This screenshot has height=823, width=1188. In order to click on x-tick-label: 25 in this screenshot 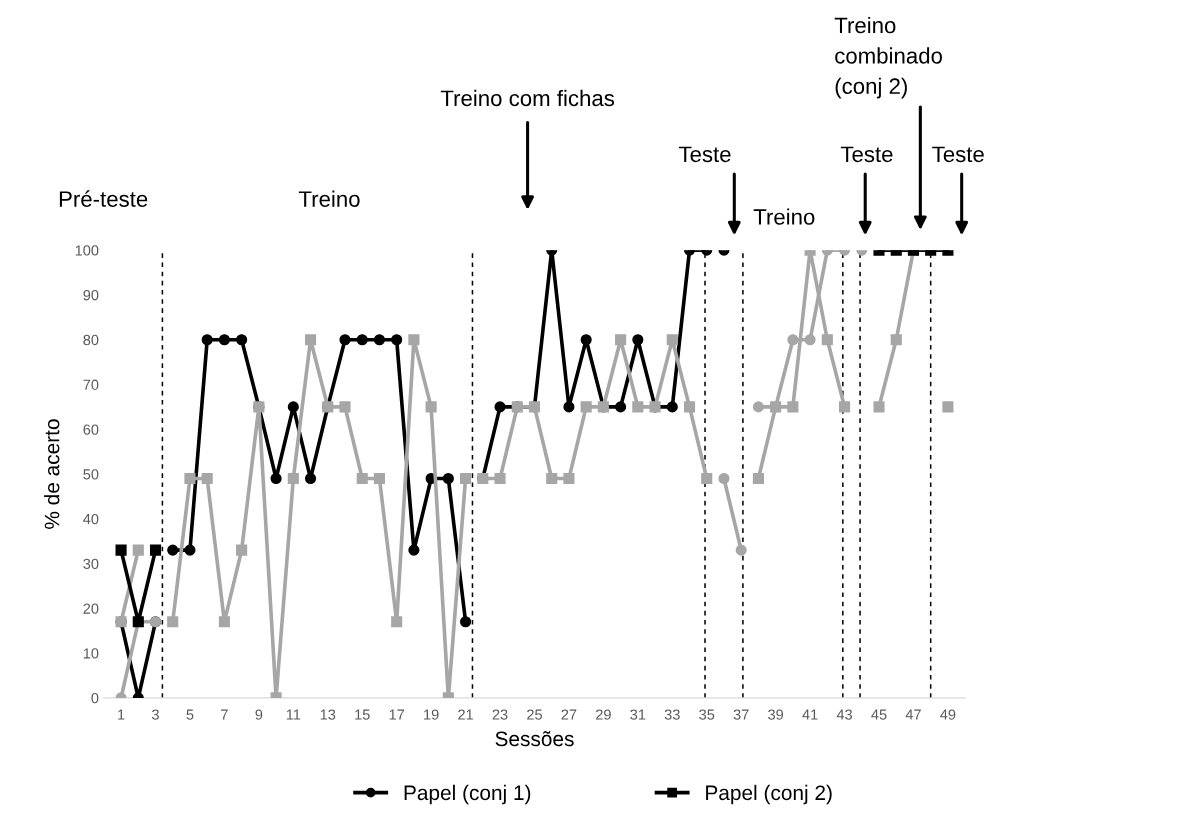, I will do `click(534, 714)`.